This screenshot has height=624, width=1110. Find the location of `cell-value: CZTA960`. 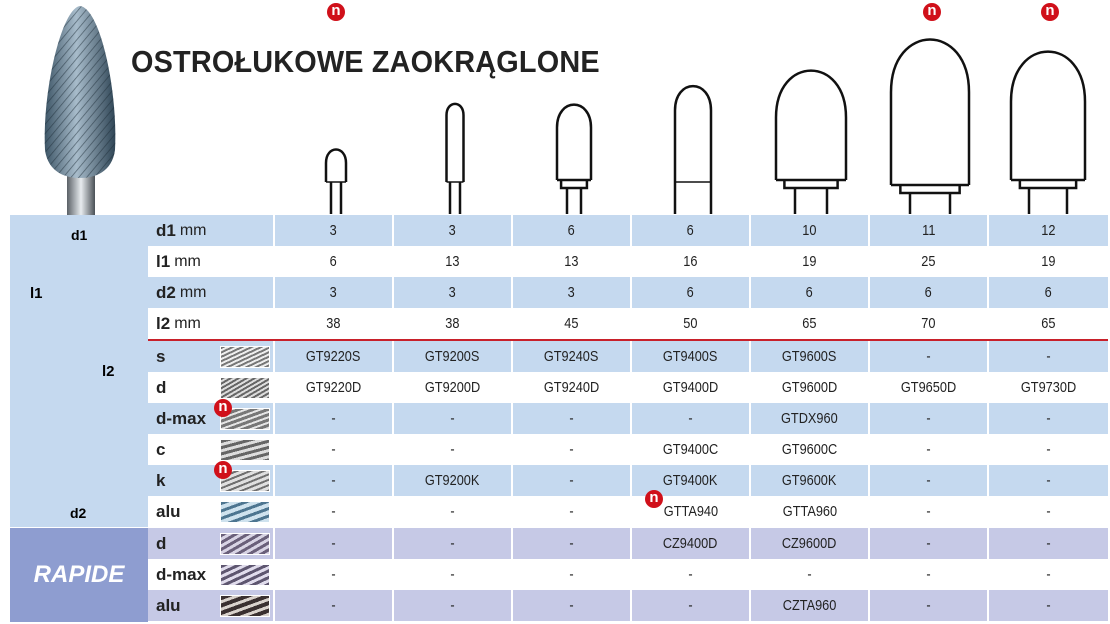

cell-value: CZTA960 is located at coordinates (809, 605).